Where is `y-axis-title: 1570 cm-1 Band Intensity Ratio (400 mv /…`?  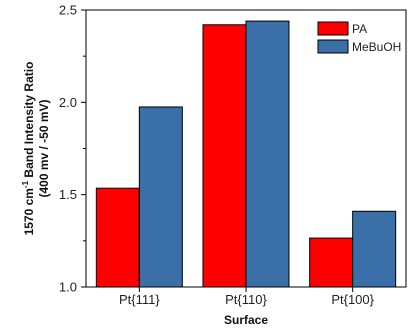 y-axis-title: 1570 cm-1 Band Intensity Ratio (400 mv /… is located at coordinates (36, 149).